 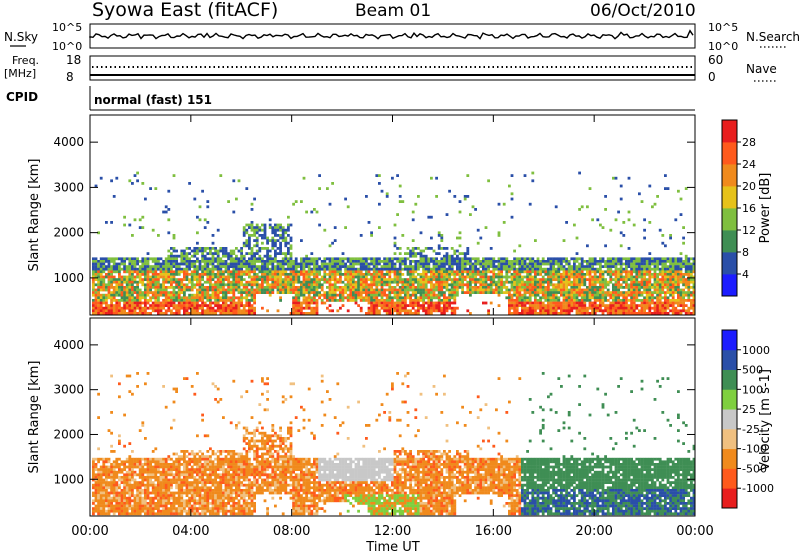 What do you see at coordinates (153, 100) in the screenshot?
I see `cpid-value: normal (fast) 151` at bounding box center [153, 100].